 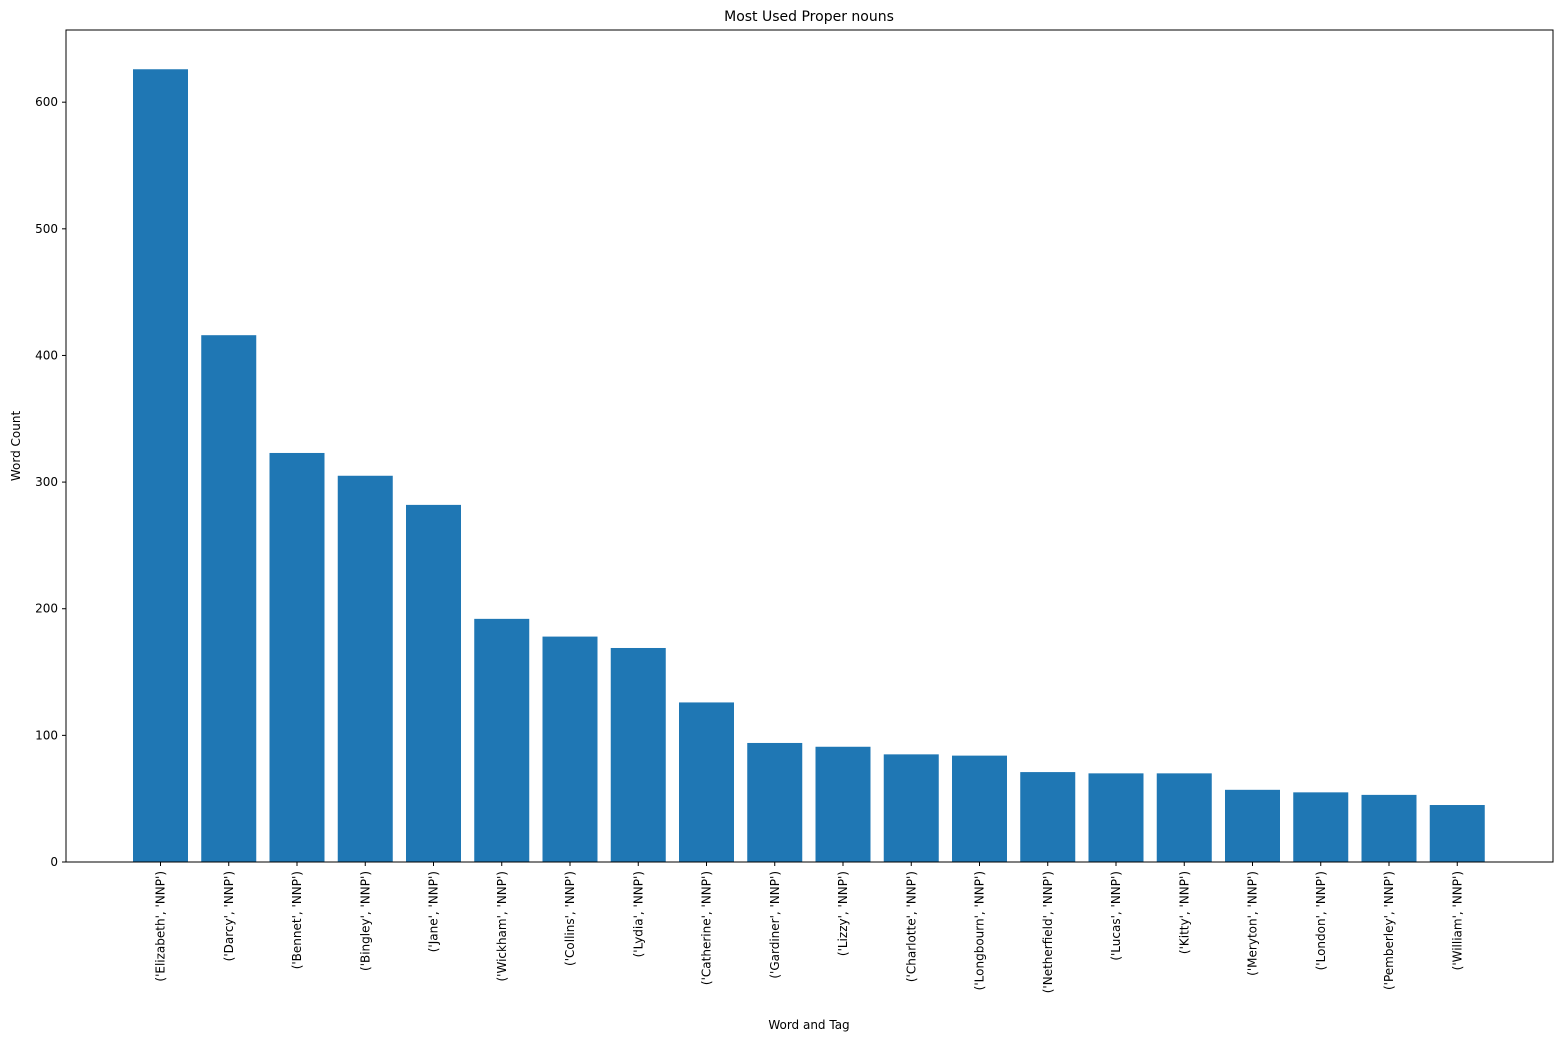 I want to click on x-tick-label: ('London', 'NNP'), so click(x=1321, y=920).